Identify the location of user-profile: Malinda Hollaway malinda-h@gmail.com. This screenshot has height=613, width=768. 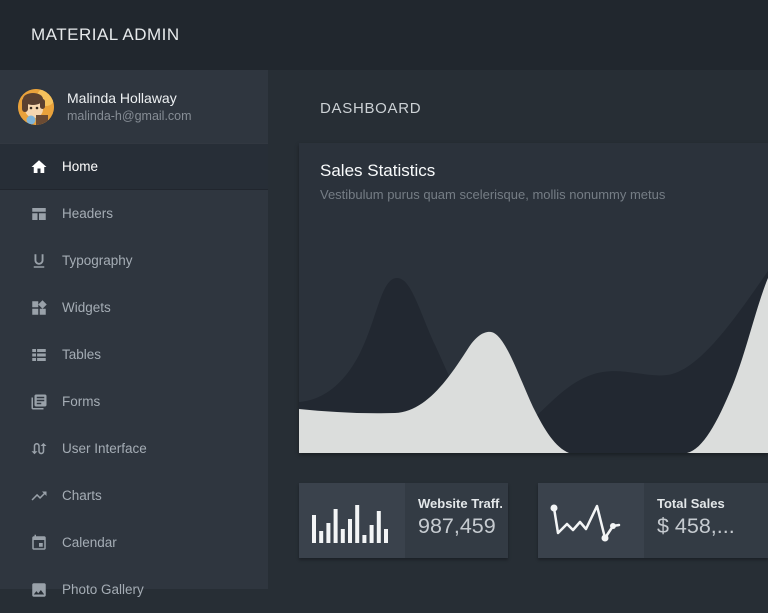
(134, 106).